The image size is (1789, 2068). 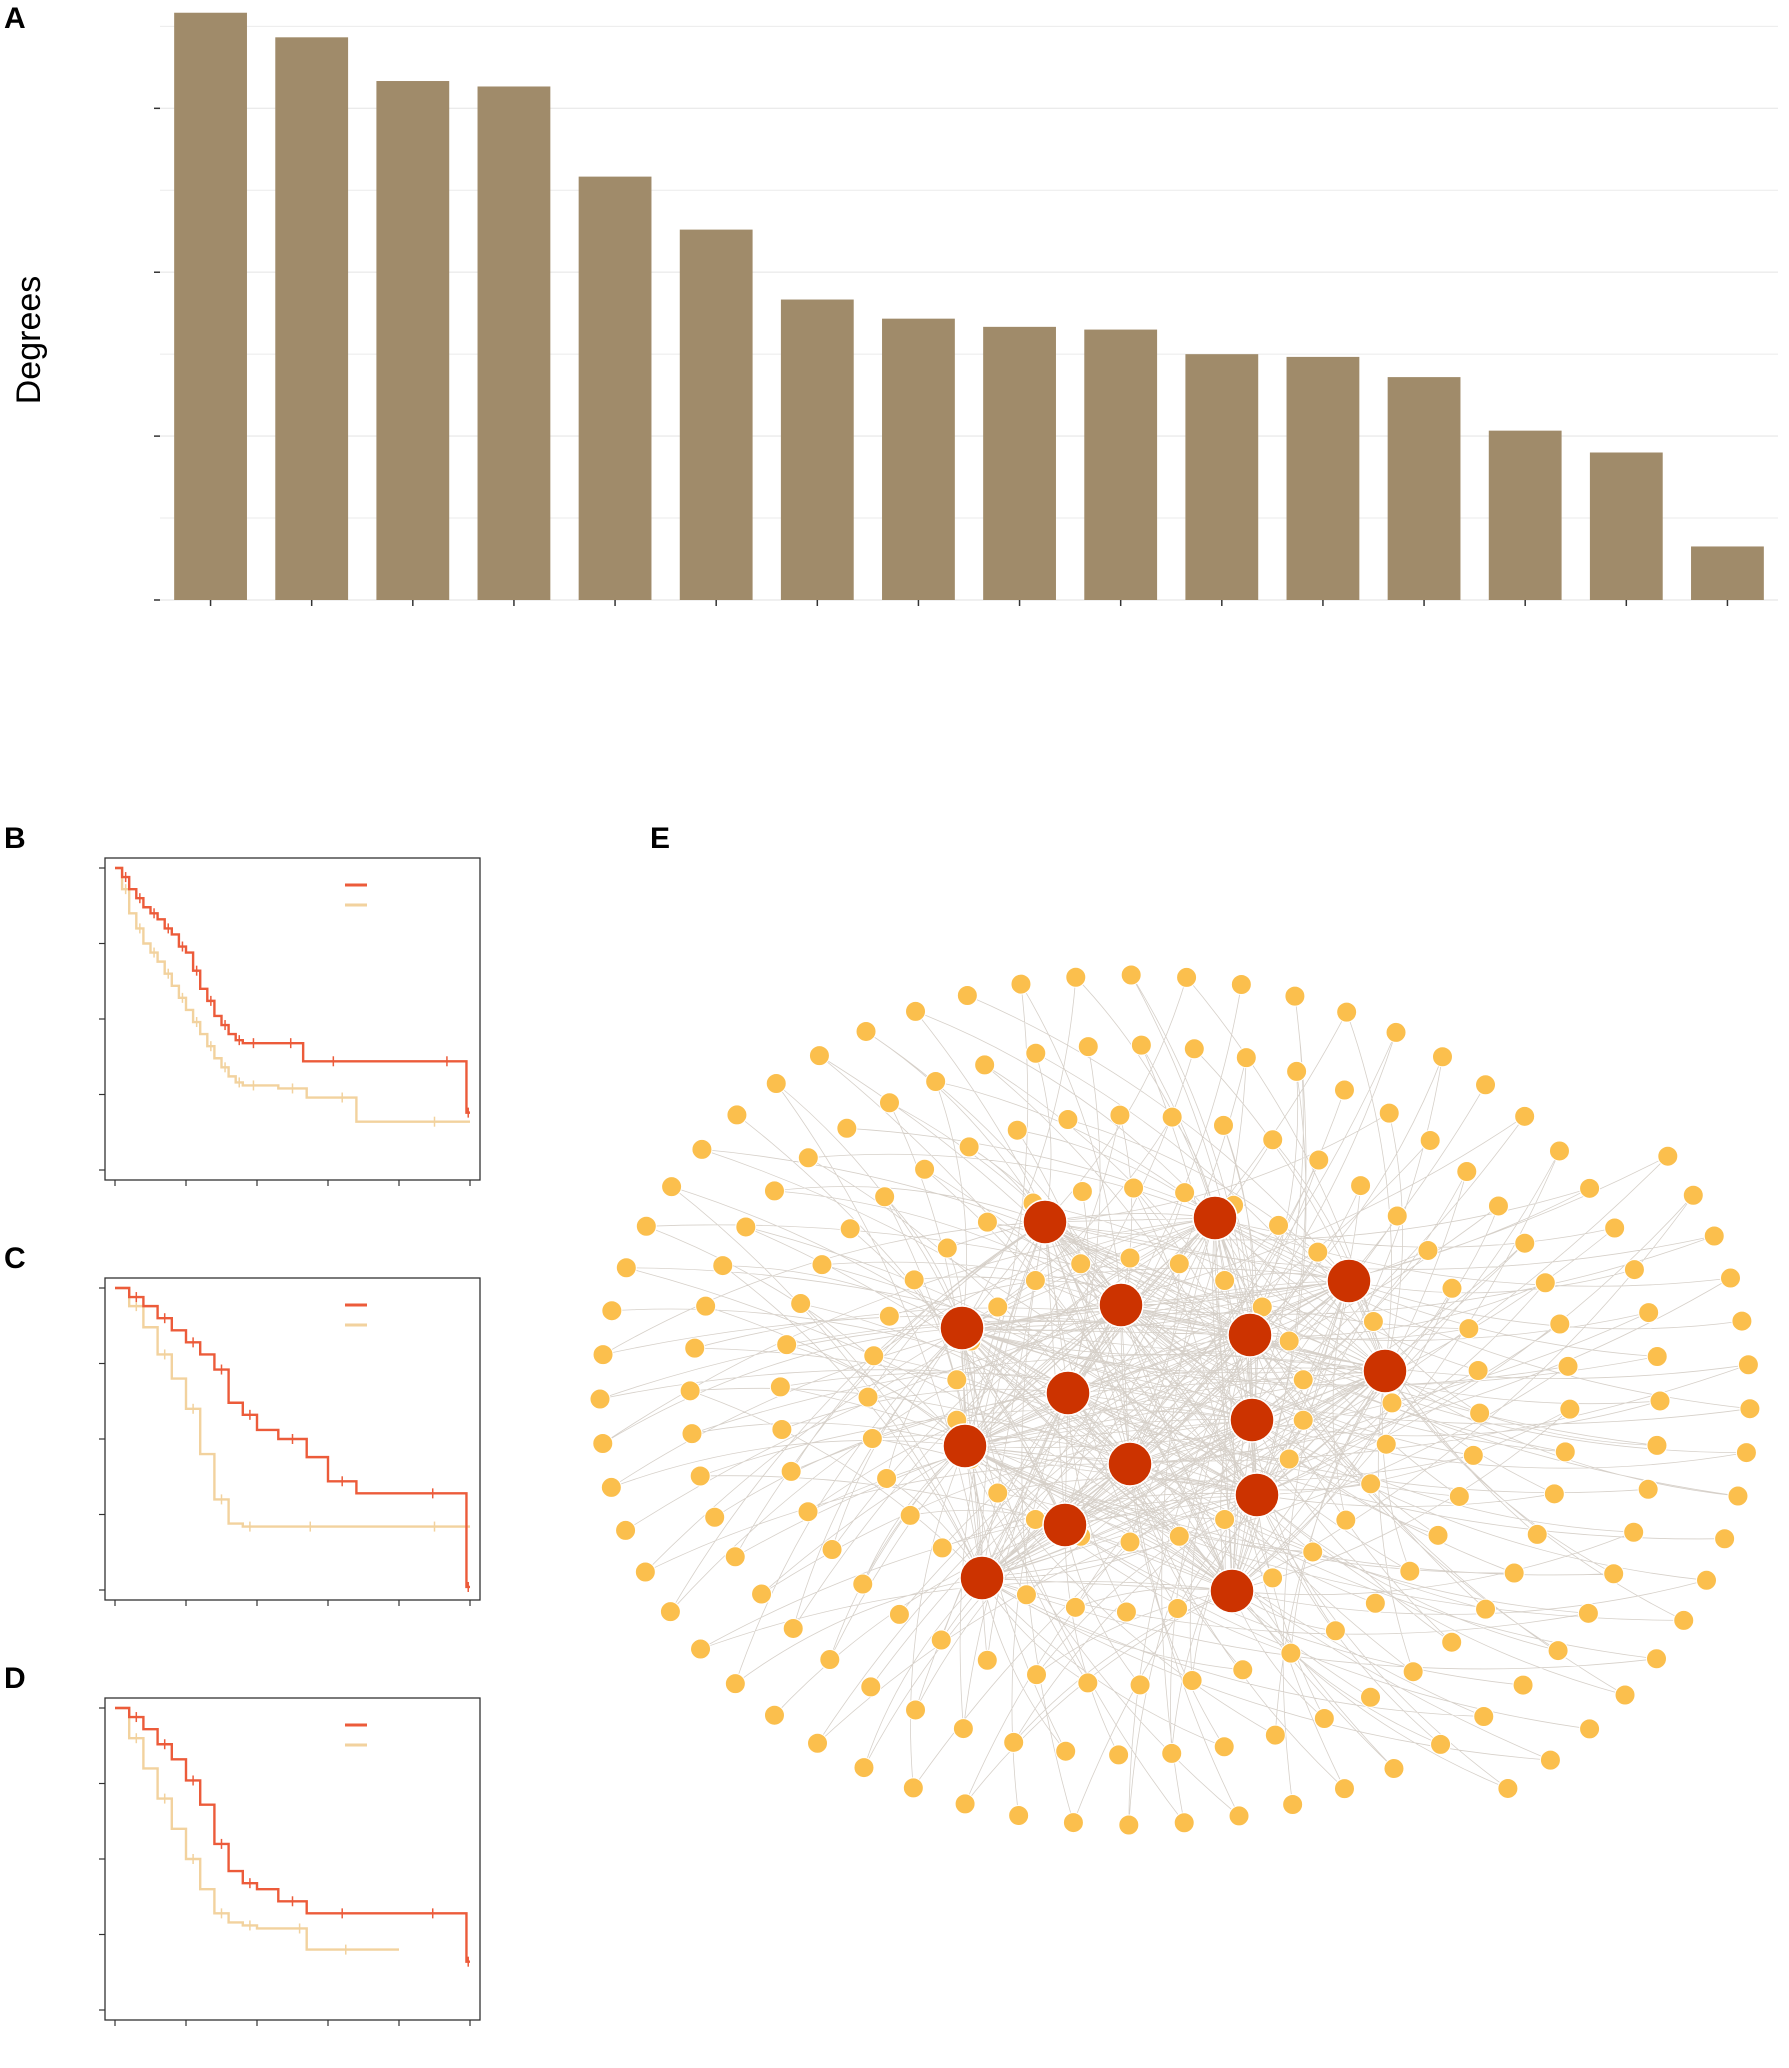 I want to click on panel-label-d: D, so click(x=15, y=1678).